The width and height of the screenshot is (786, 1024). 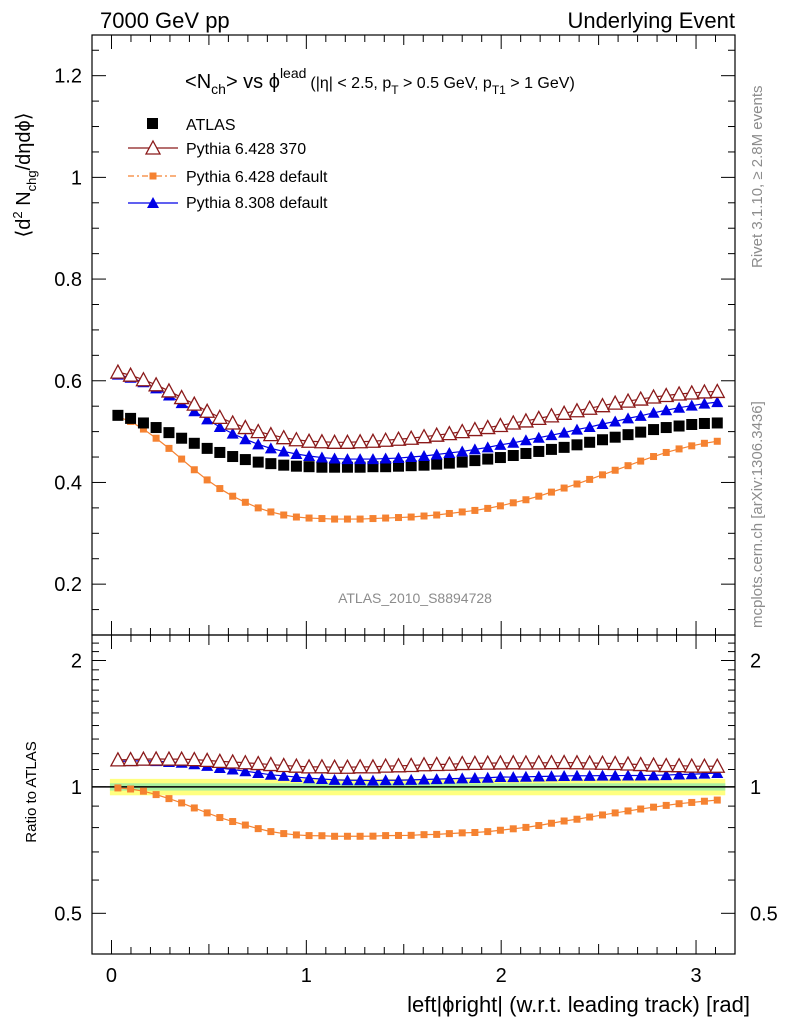 What do you see at coordinates (68, 382) in the screenshot?
I see `y-tick-label-main: 0.6` at bounding box center [68, 382].